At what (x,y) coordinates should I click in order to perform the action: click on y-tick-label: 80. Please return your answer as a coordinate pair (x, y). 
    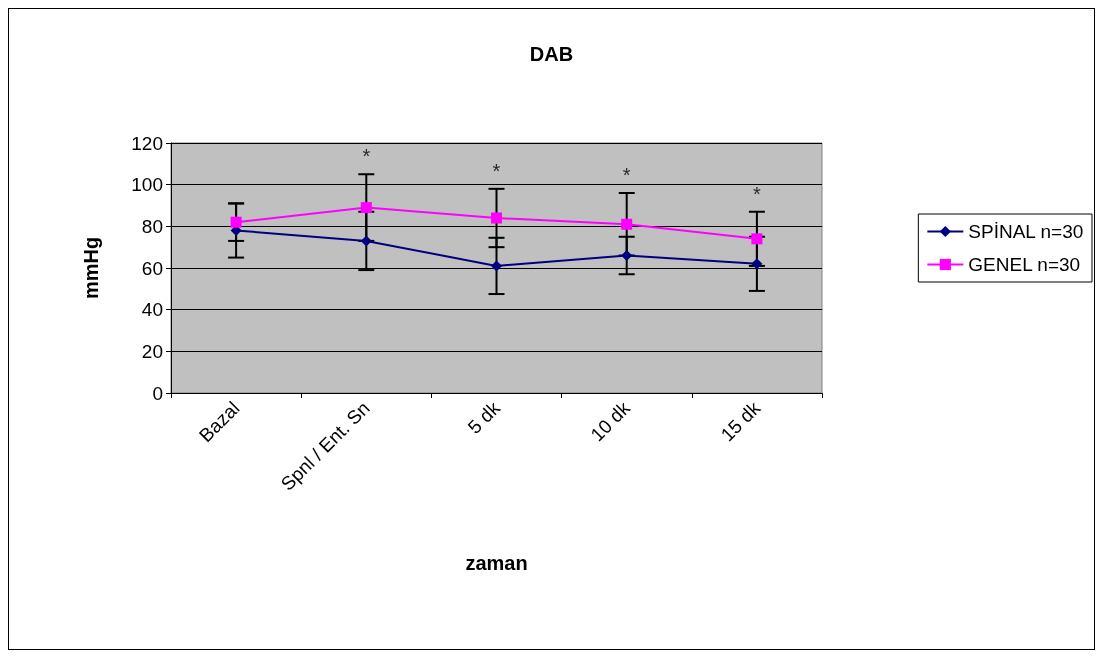
    Looking at the image, I should click on (152, 226).